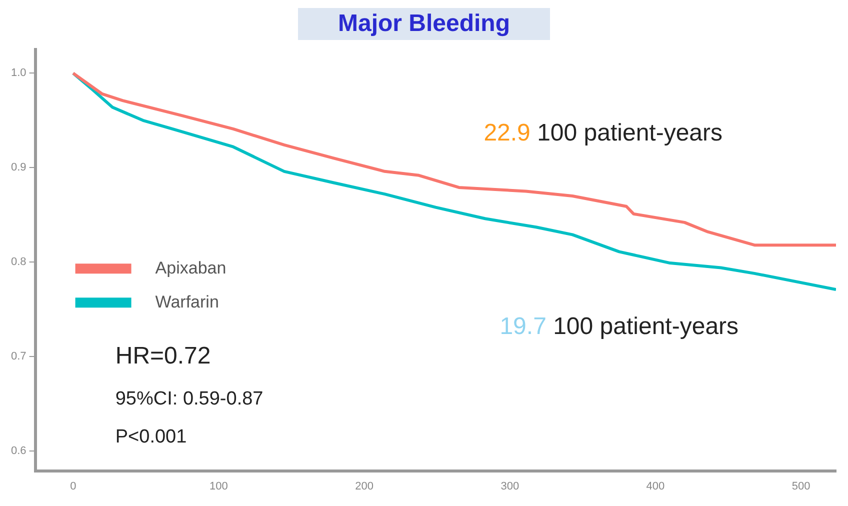 Image resolution: width=848 pixels, height=506 pixels. I want to click on x-tick-label: 200, so click(364, 486).